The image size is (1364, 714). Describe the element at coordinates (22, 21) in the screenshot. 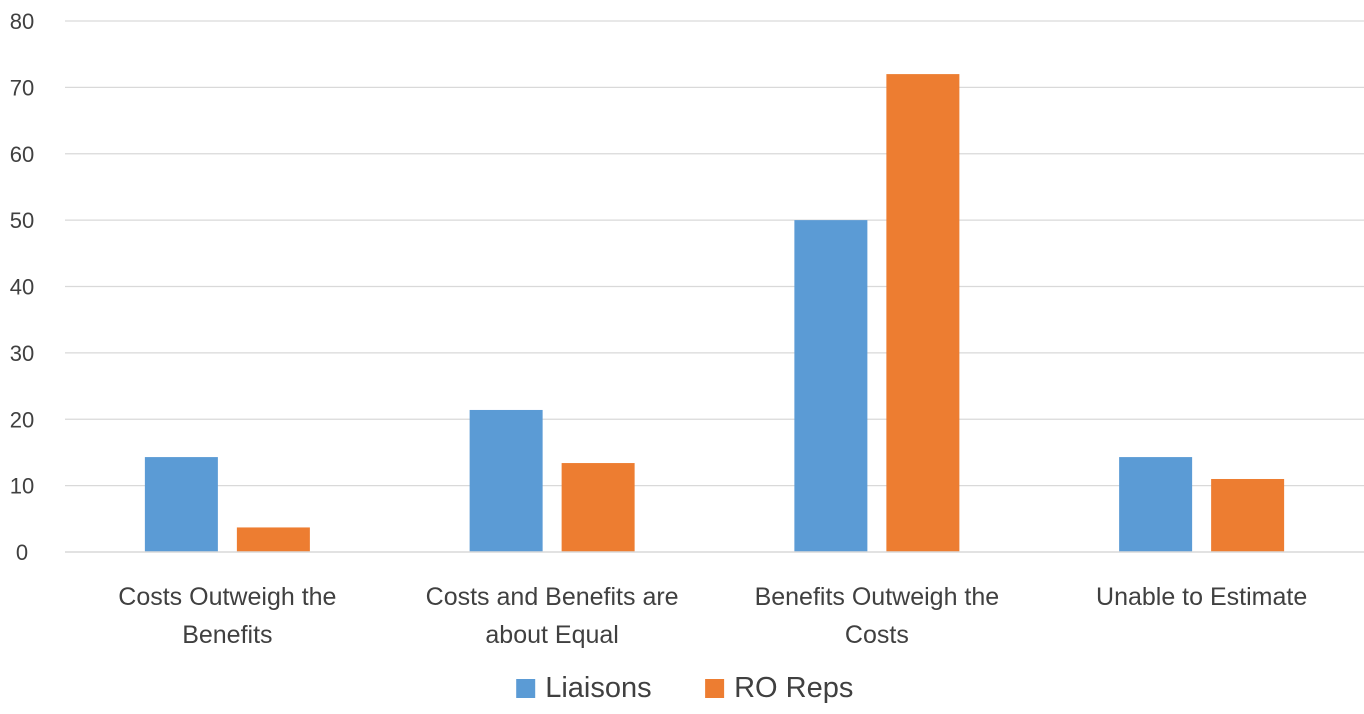

I see `y-tick-label: 80` at that location.